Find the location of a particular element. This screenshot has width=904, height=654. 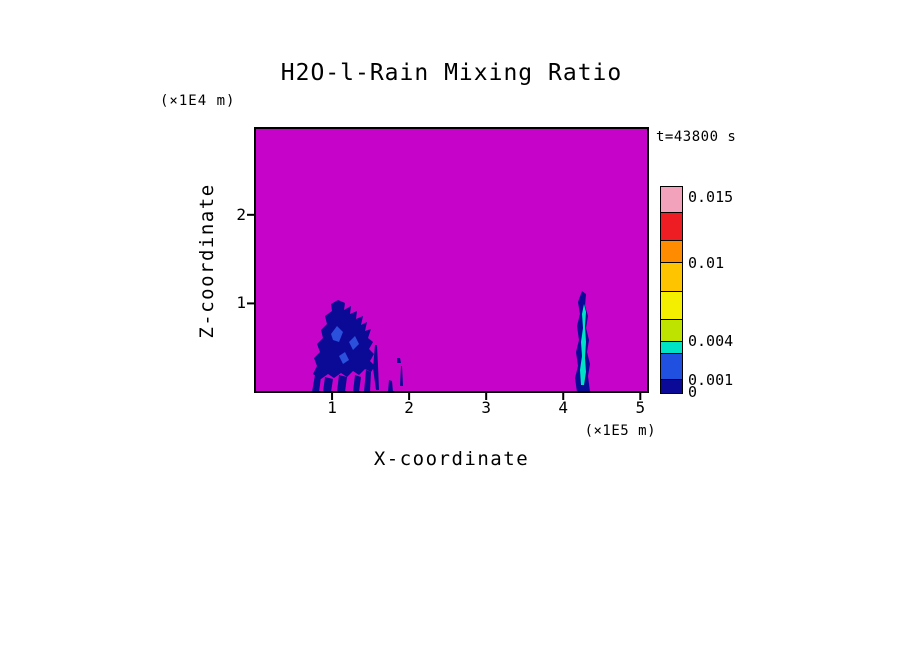

colorbar-tick-label: 0.01 is located at coordinates (706, 263).